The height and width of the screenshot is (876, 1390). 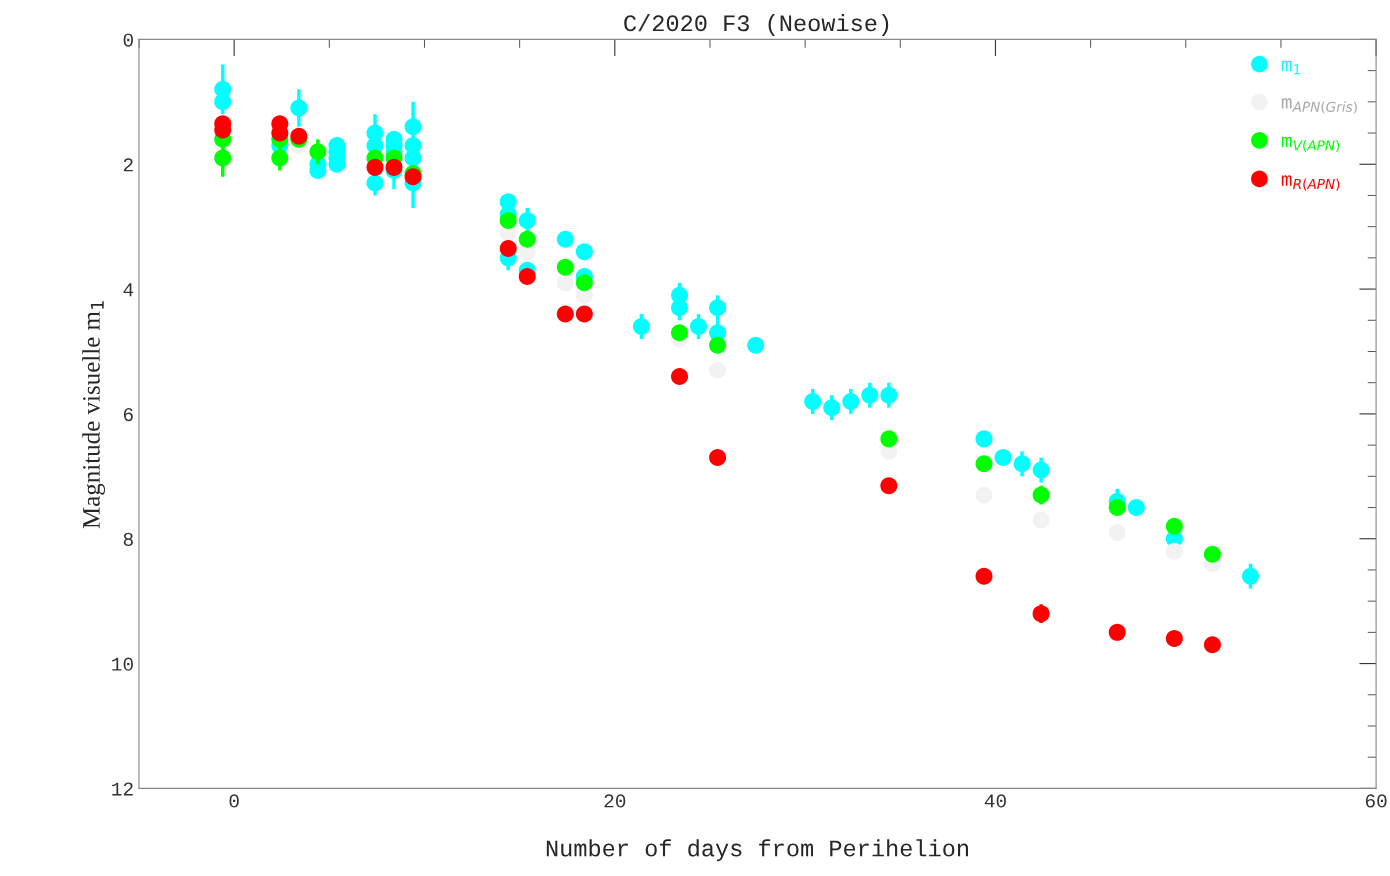 I want to click on x-tick-label: 60, so click(x=1376, y=801).